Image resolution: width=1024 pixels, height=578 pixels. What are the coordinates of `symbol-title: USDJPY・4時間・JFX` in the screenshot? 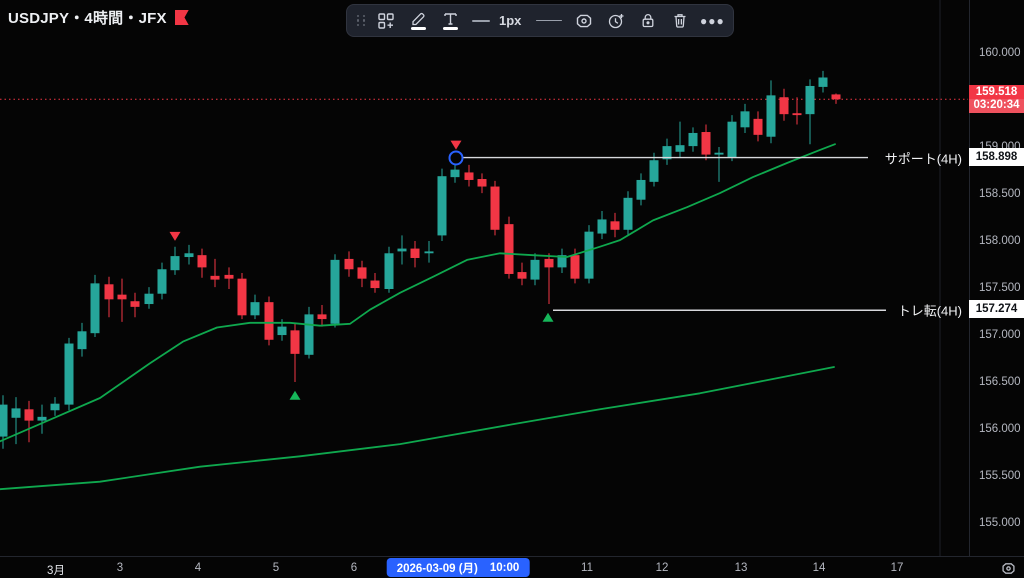 It's located at (87, 18).